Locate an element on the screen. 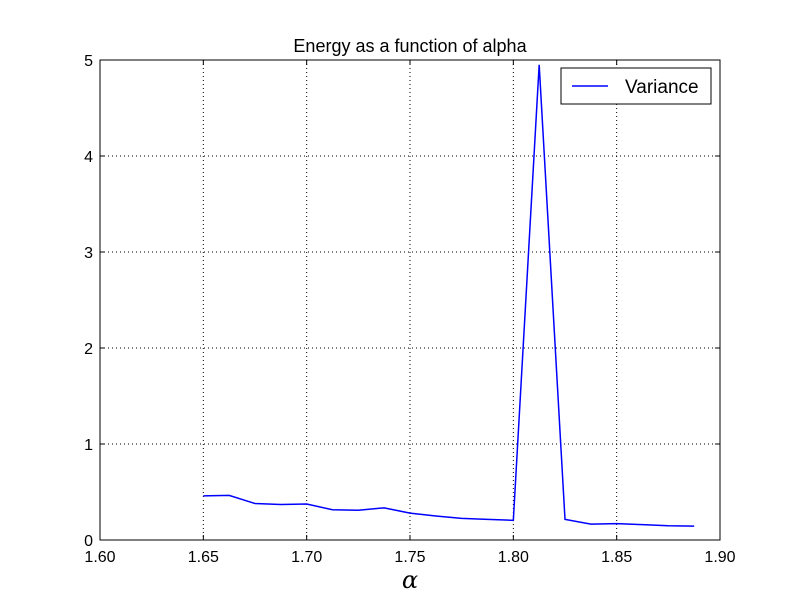 The width and height of the screenshot is (800, 600). legend-label: Variance is located at coordinates (662, 87).